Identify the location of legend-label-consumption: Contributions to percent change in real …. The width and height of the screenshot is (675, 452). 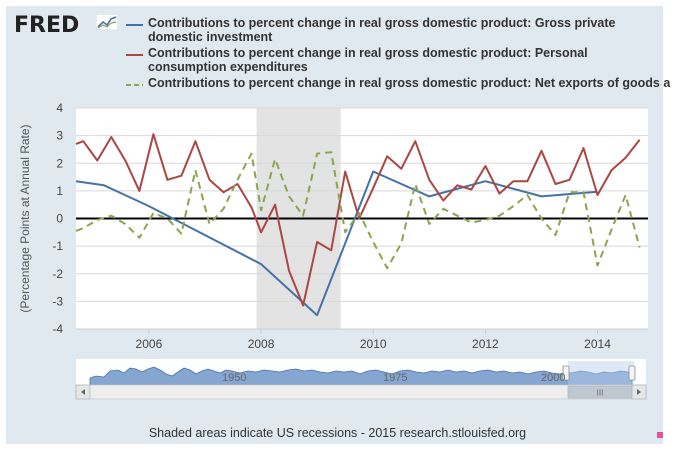
(368, 60).